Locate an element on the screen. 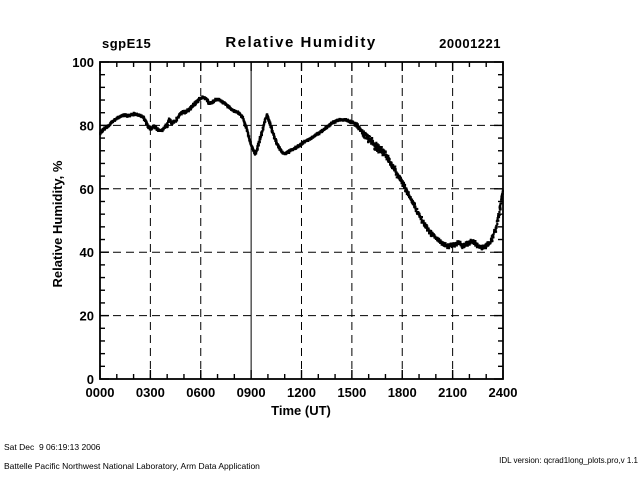  y-tick-label: 60 is located at coordinates (87, 189).